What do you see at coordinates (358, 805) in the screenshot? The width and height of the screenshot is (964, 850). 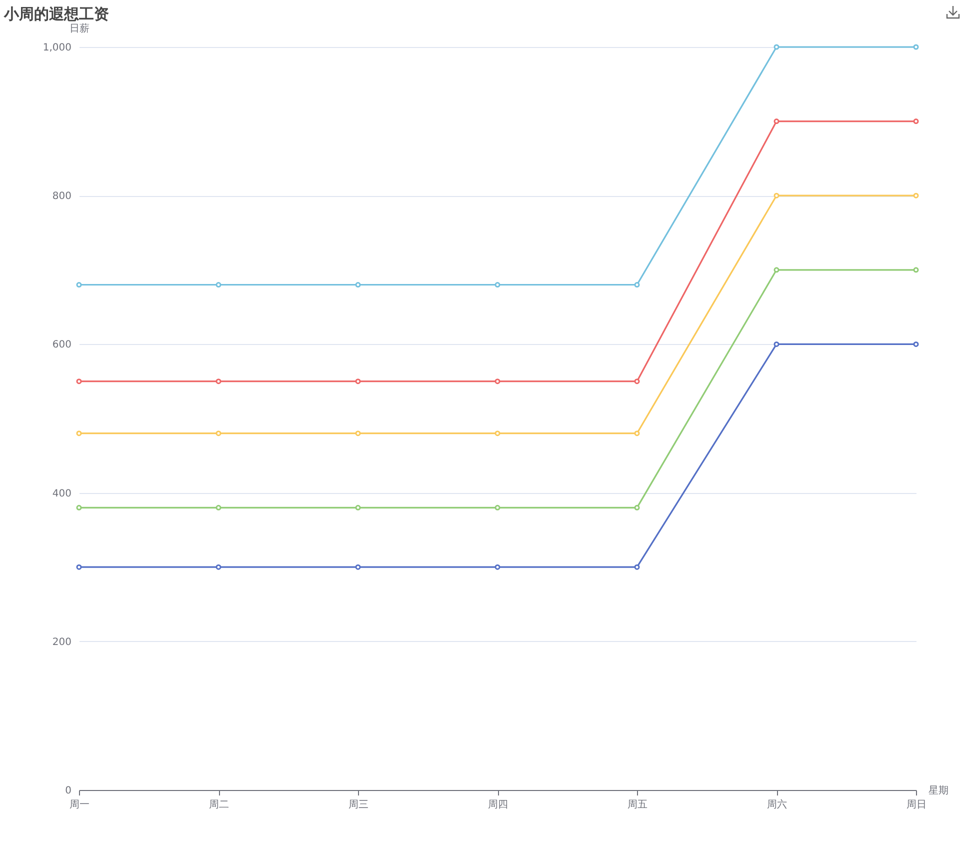 I see `x-tick-label: 周三` at bounding box center [358, 805].